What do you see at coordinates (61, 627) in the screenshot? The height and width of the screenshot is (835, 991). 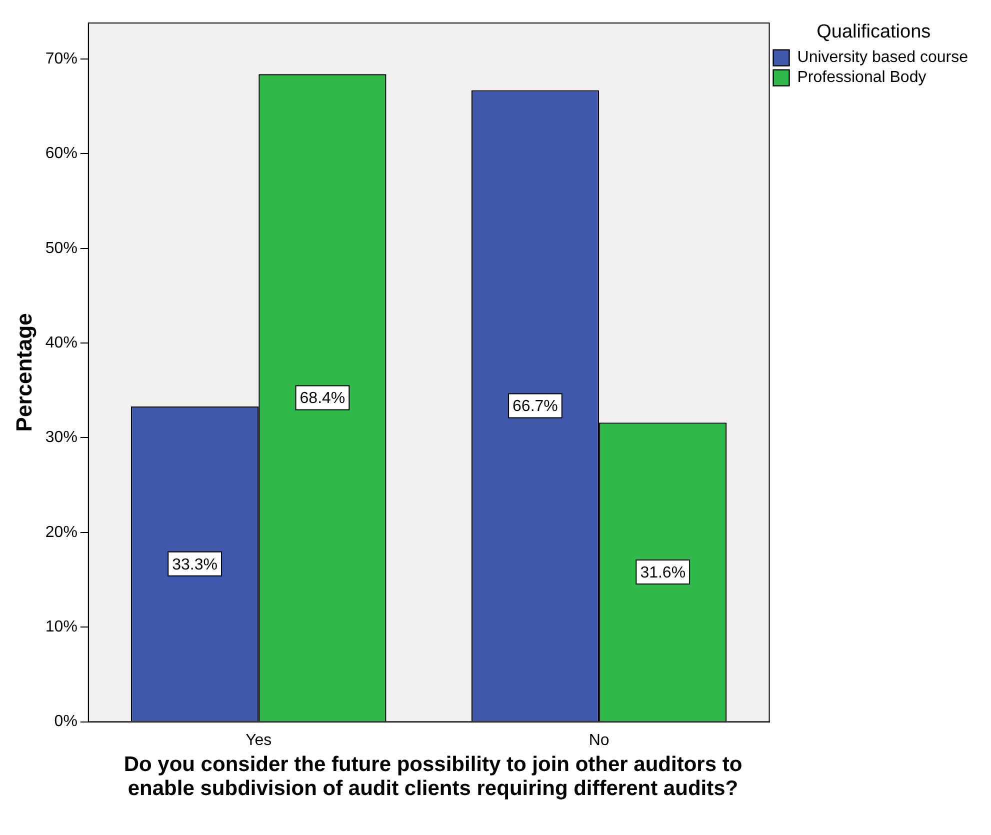 I see `y-tick-label: 10%` at bounding box center [61, 627].